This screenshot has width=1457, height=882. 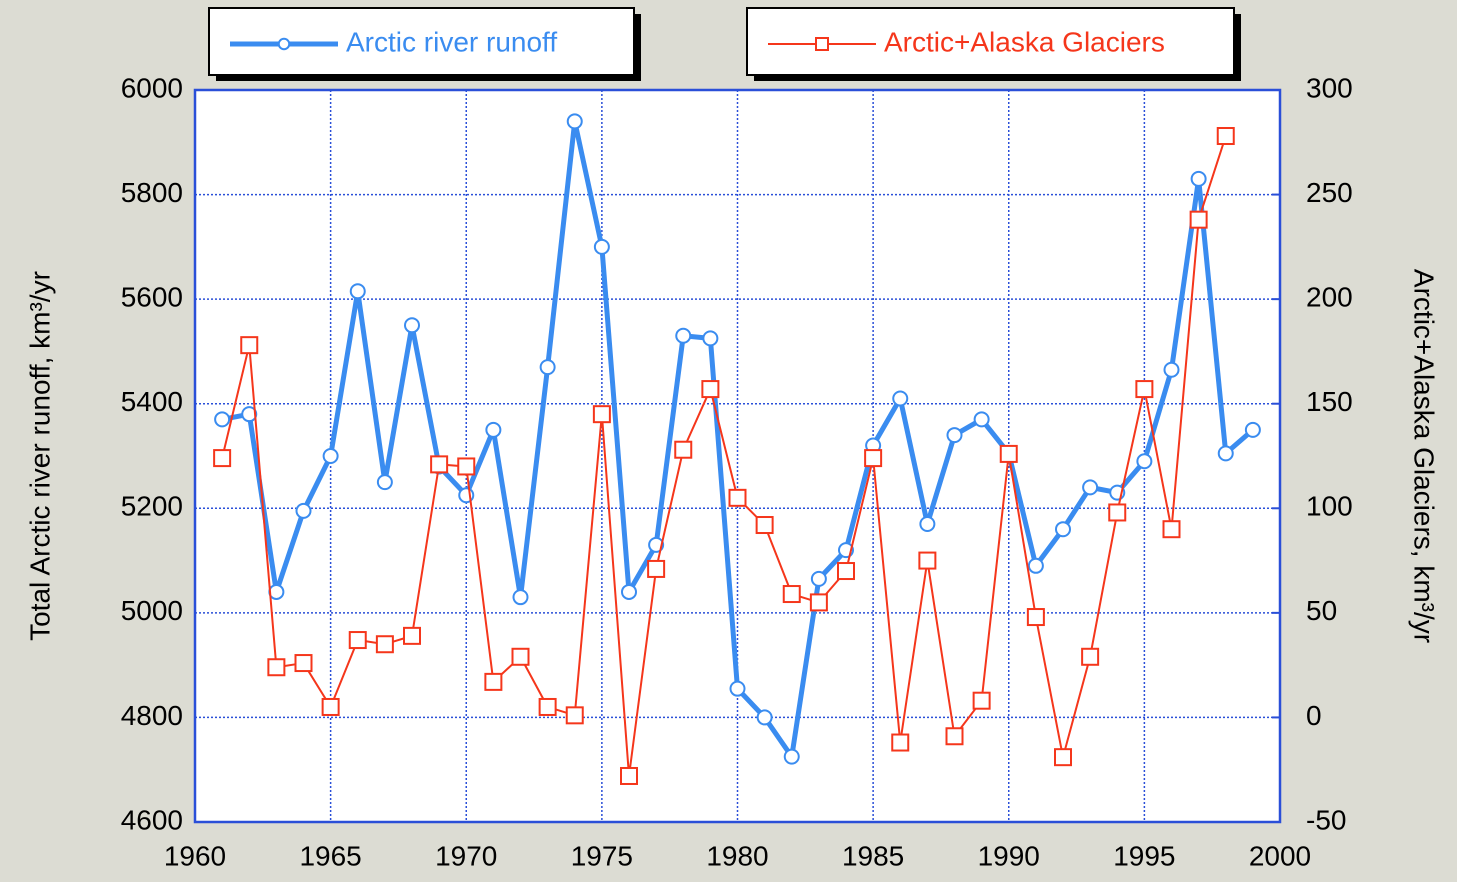 I want to click on y2-tick-label: 300, so click(x=1329, y=87).